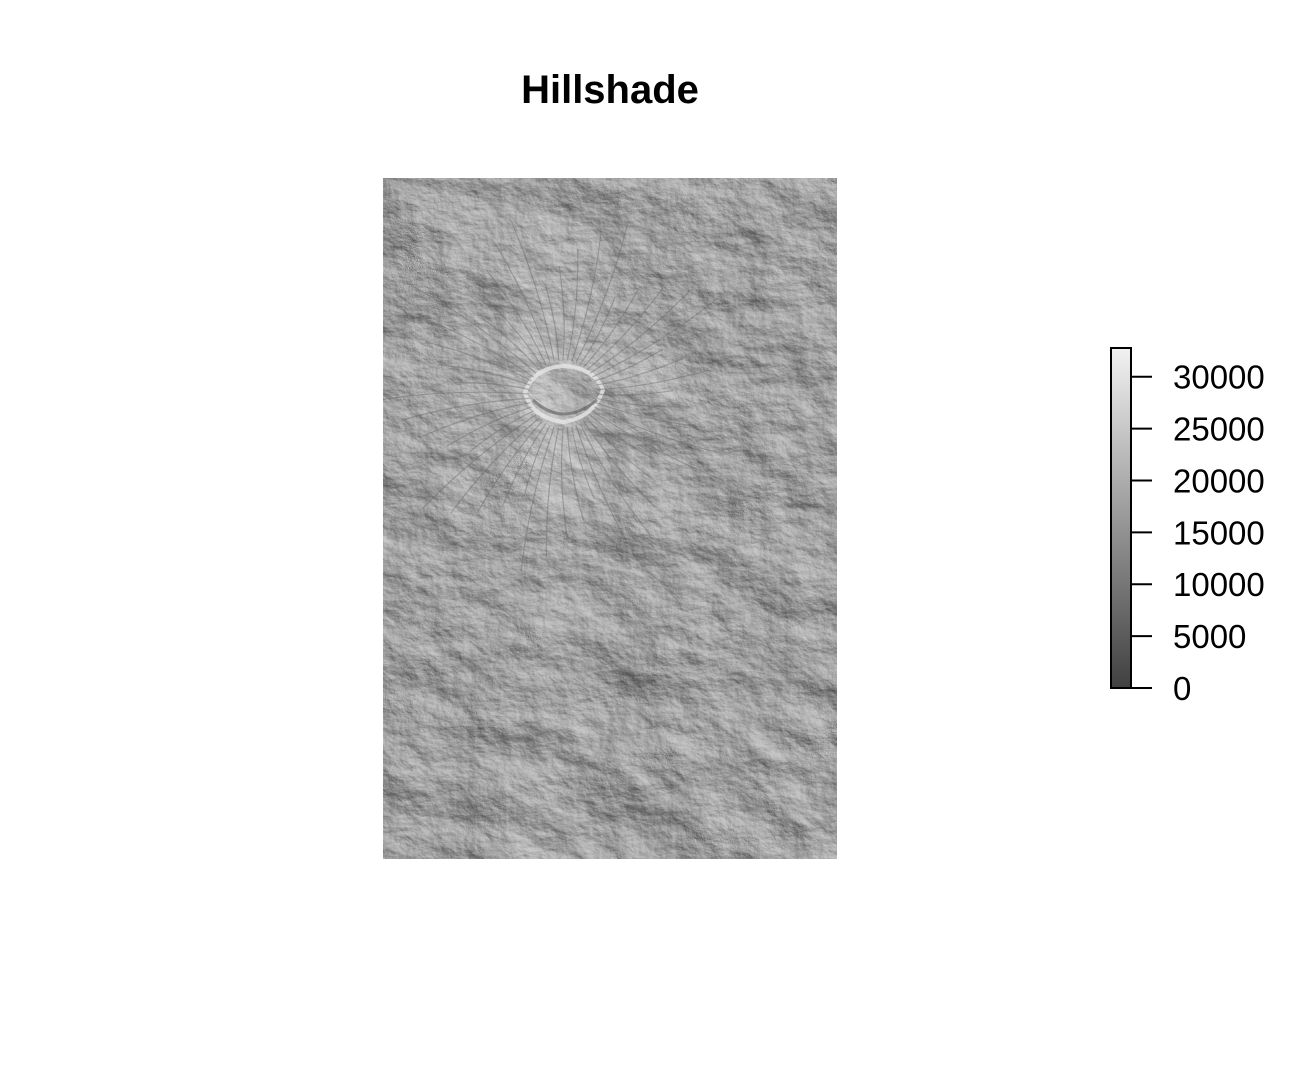 The height and width of the screenshot is (1080, 1296). Describe the element at coordinates (1219, 377) in the screenshot. I see `legend-tick-label: 30000` at that location.